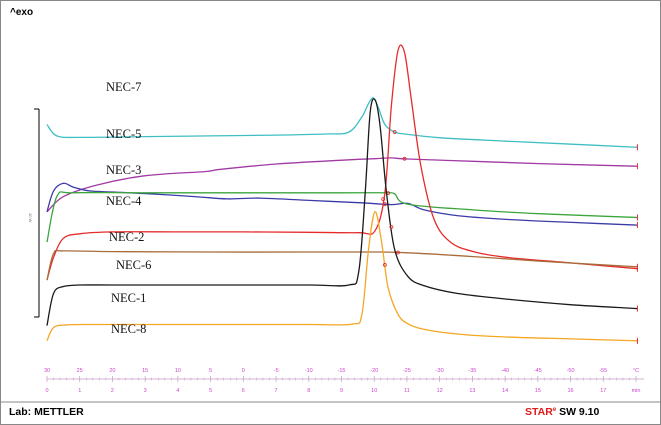  I want to click on series-label-nec-1: NEC-1, so click(128, 298).